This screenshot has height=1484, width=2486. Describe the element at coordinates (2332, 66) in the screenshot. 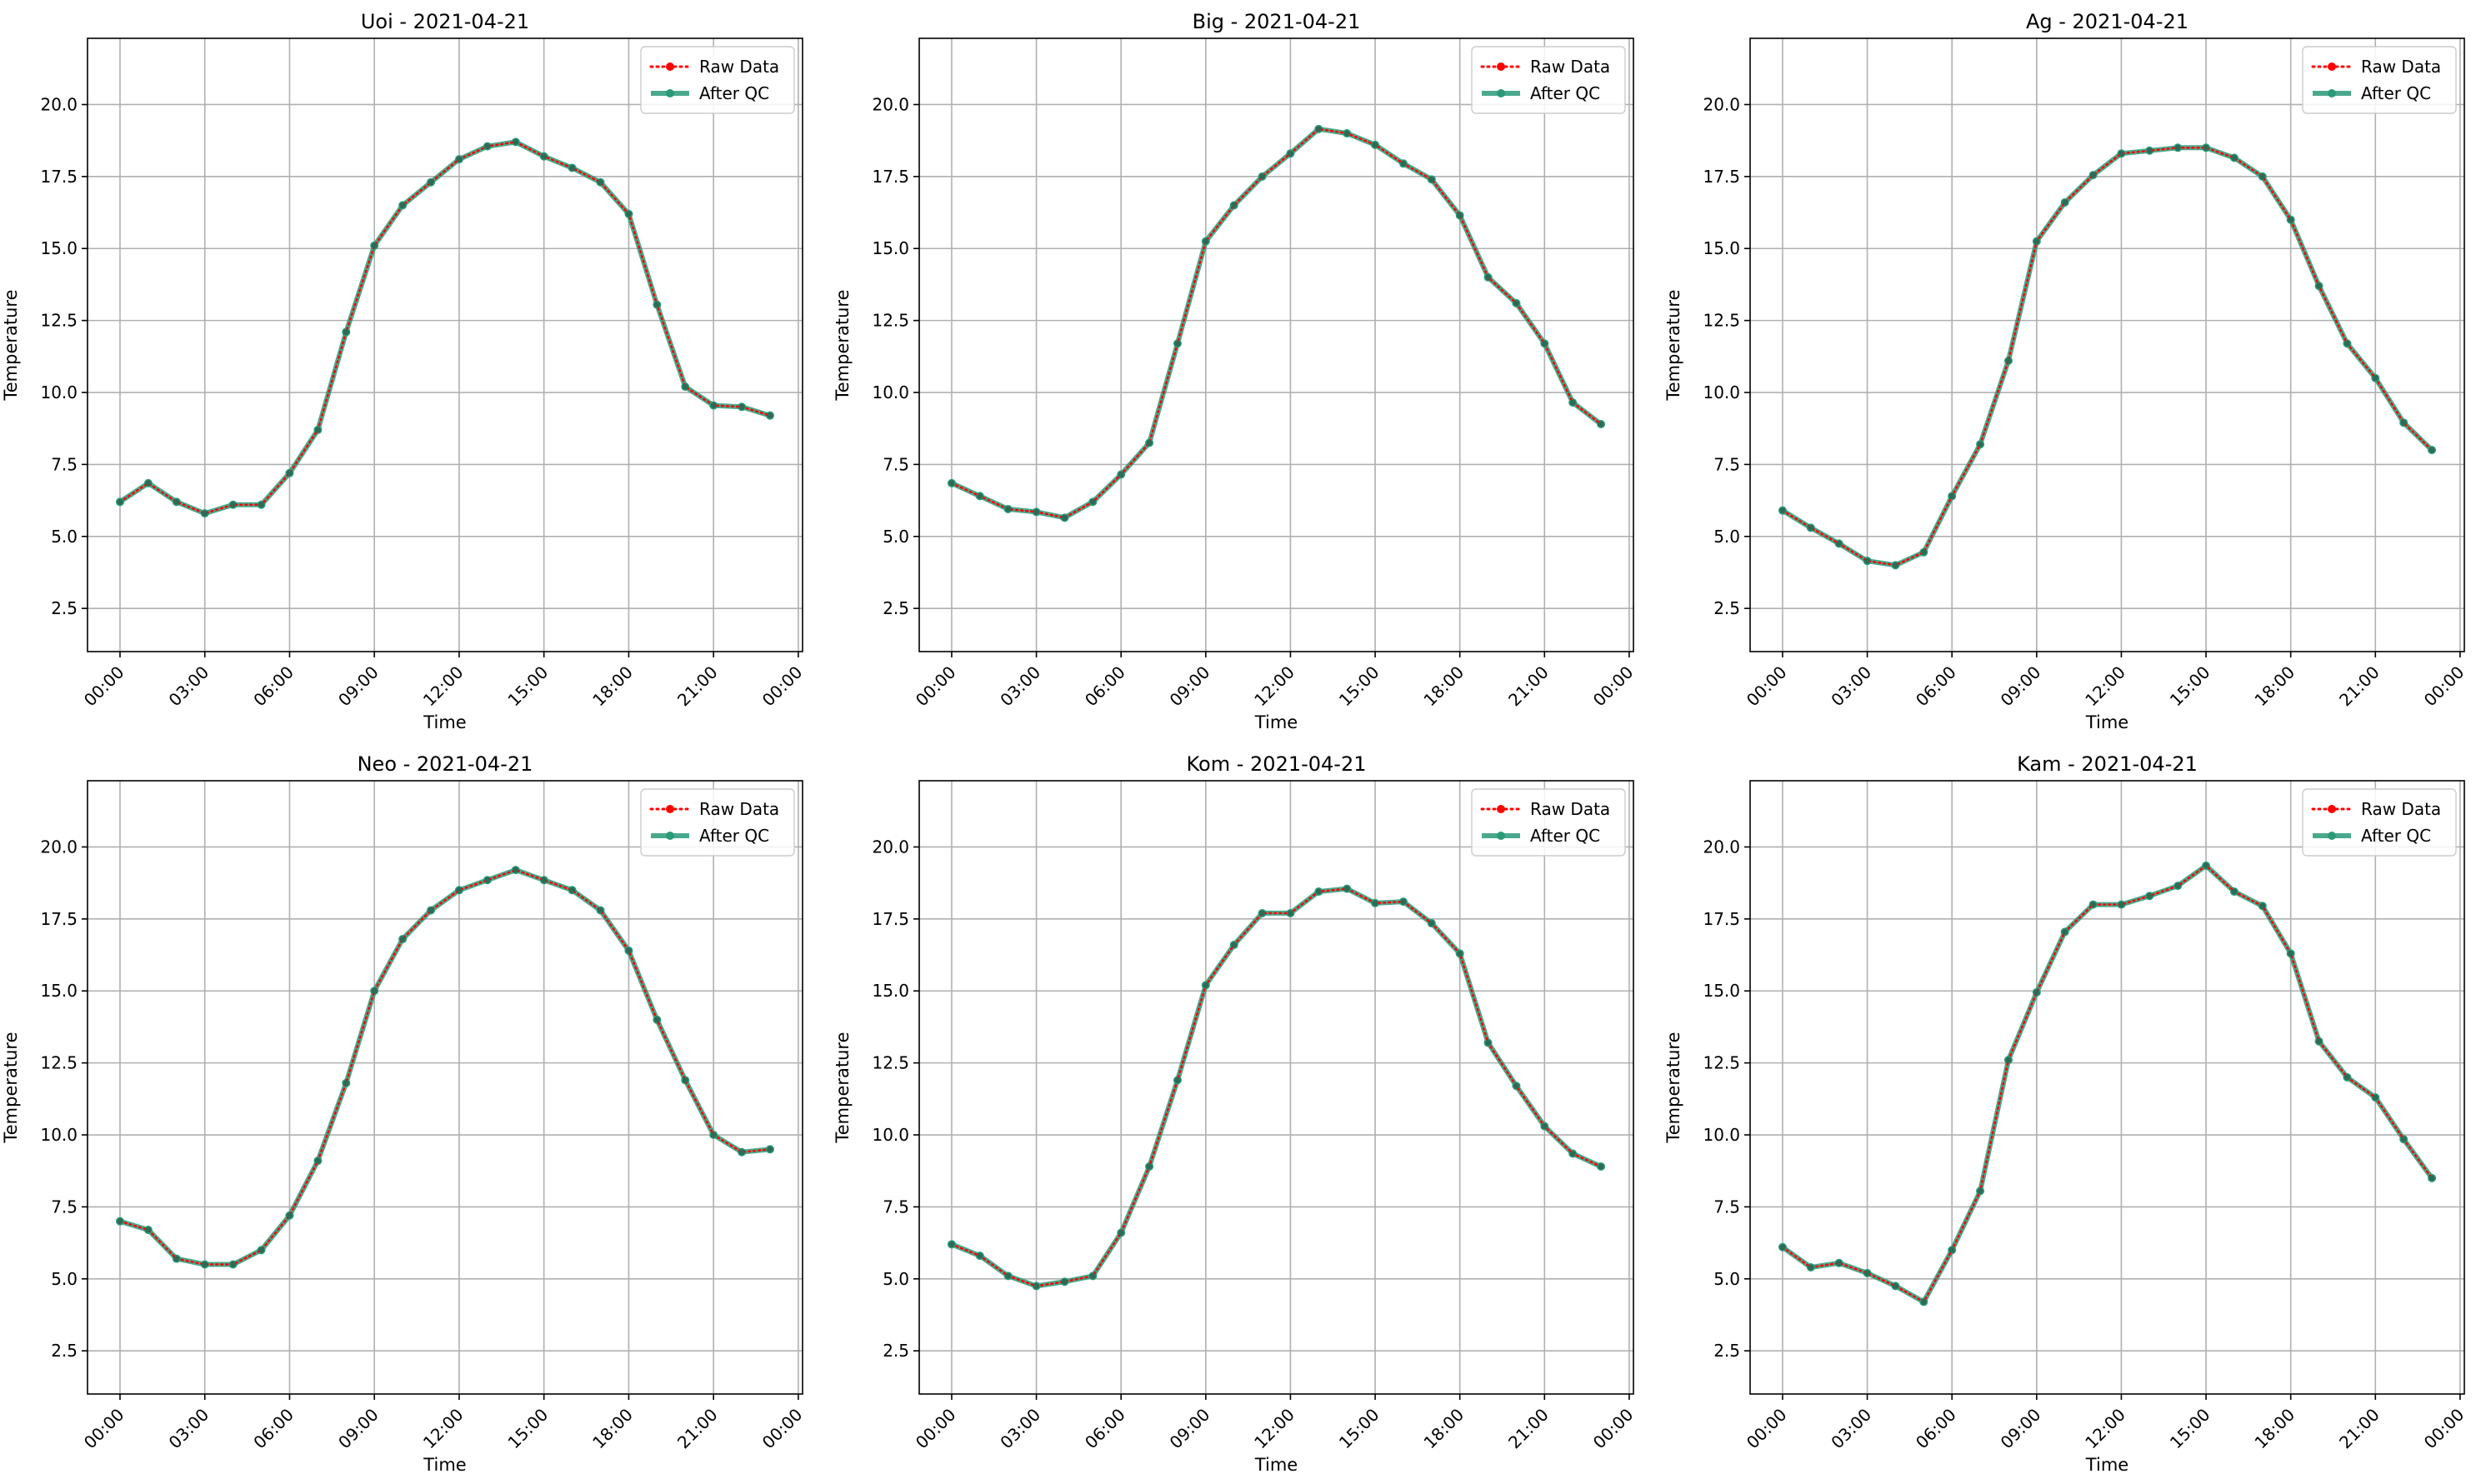

I see `legend-raw-data-marker` at that location.